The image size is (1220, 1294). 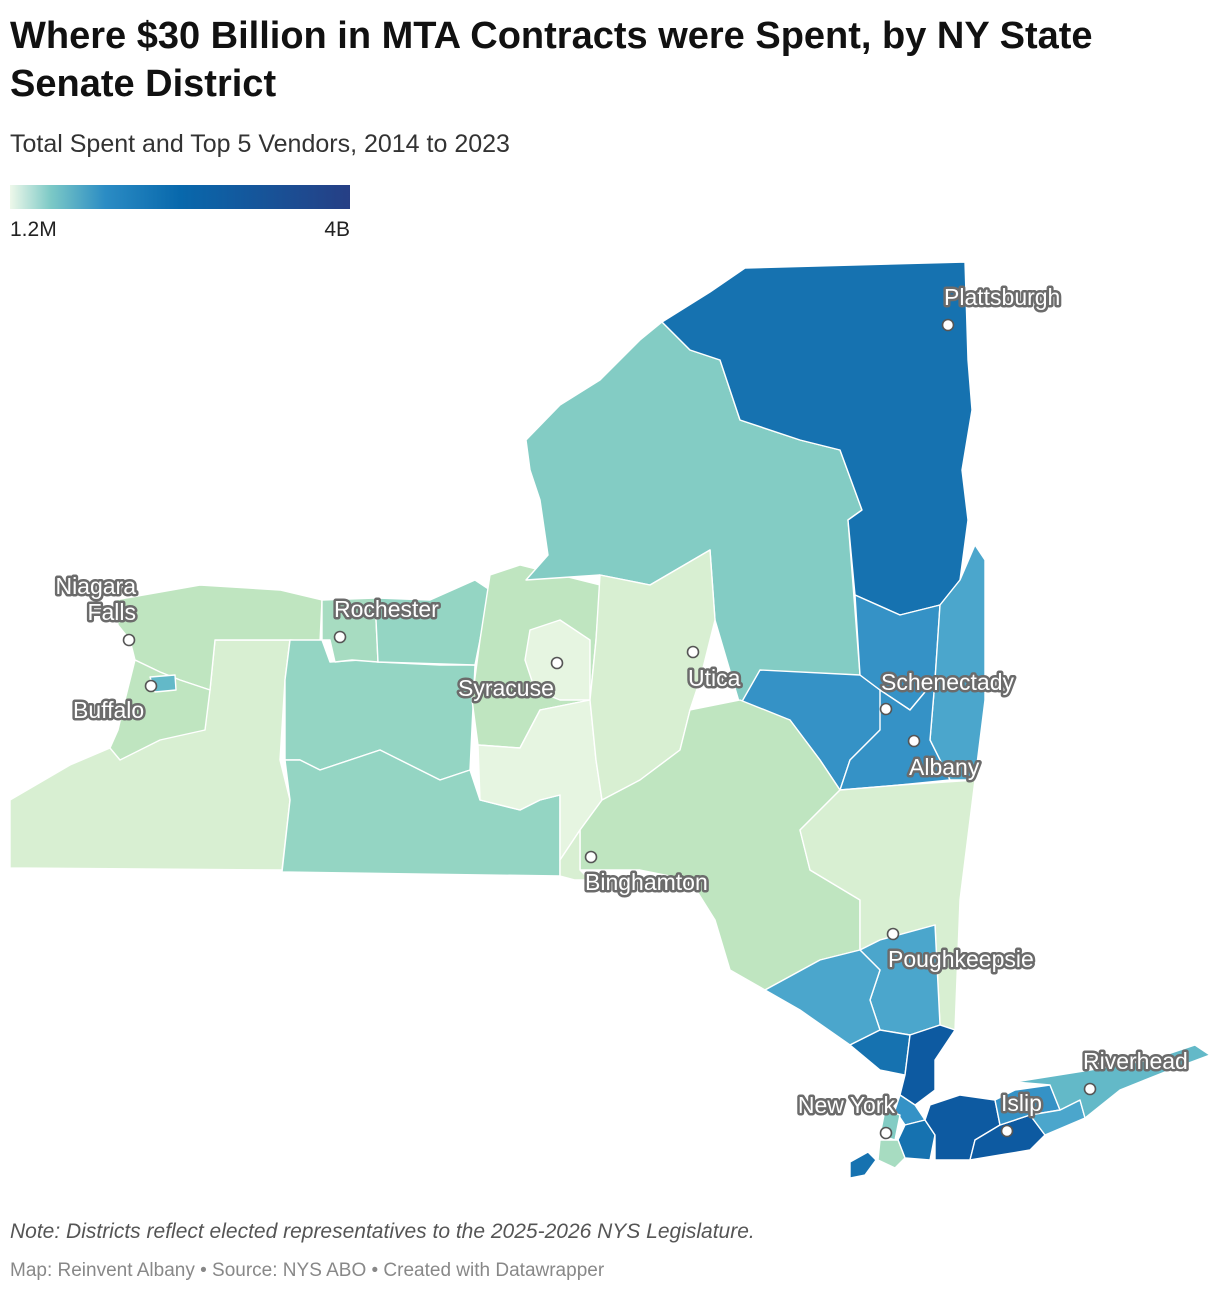 What do you see at coordinates (95, 599) in the screenshot?
I see `city-label-niagara-falls: Niagara Falls` at bounding box center [95, 599].